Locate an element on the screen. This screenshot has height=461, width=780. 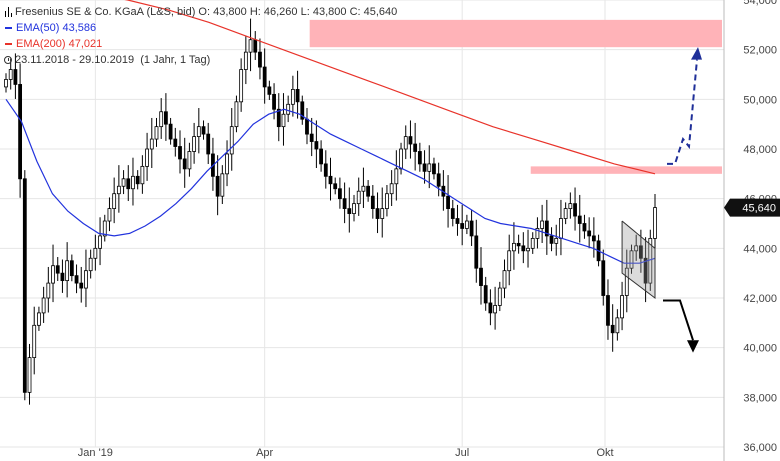
legend-ema50-row: EMA(50) 43,586 is located at coordinates (200, 28).